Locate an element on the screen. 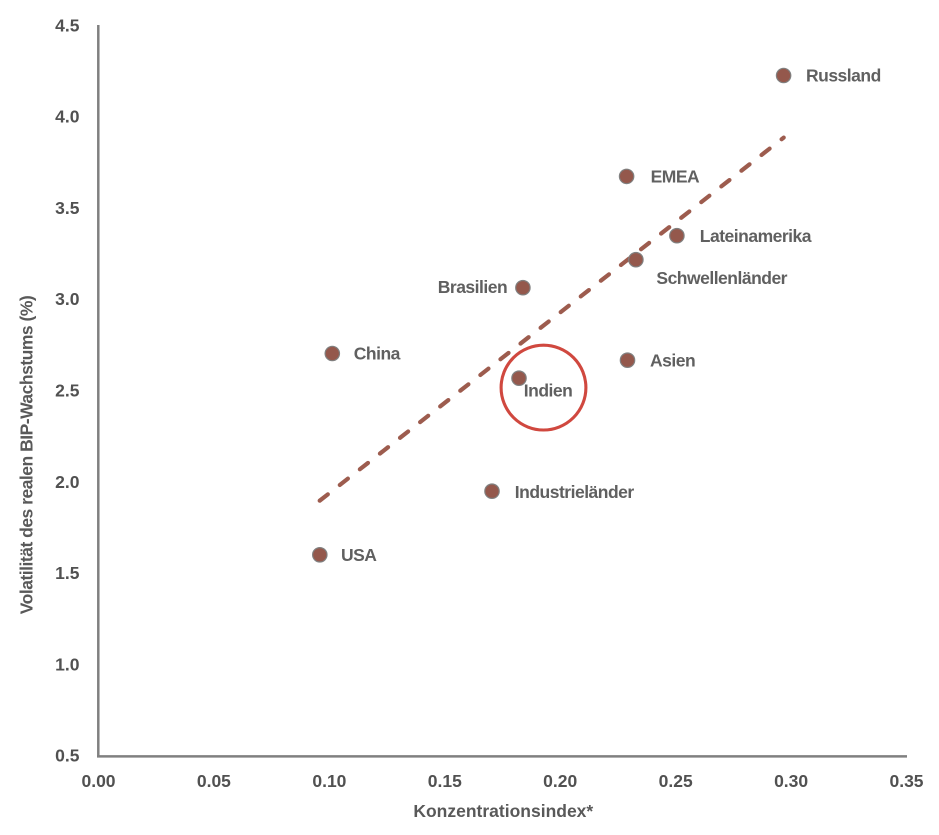 The height and width of the screenshot is (835, 939). svg-text: 4.5 is located at coordinates (67, 25).